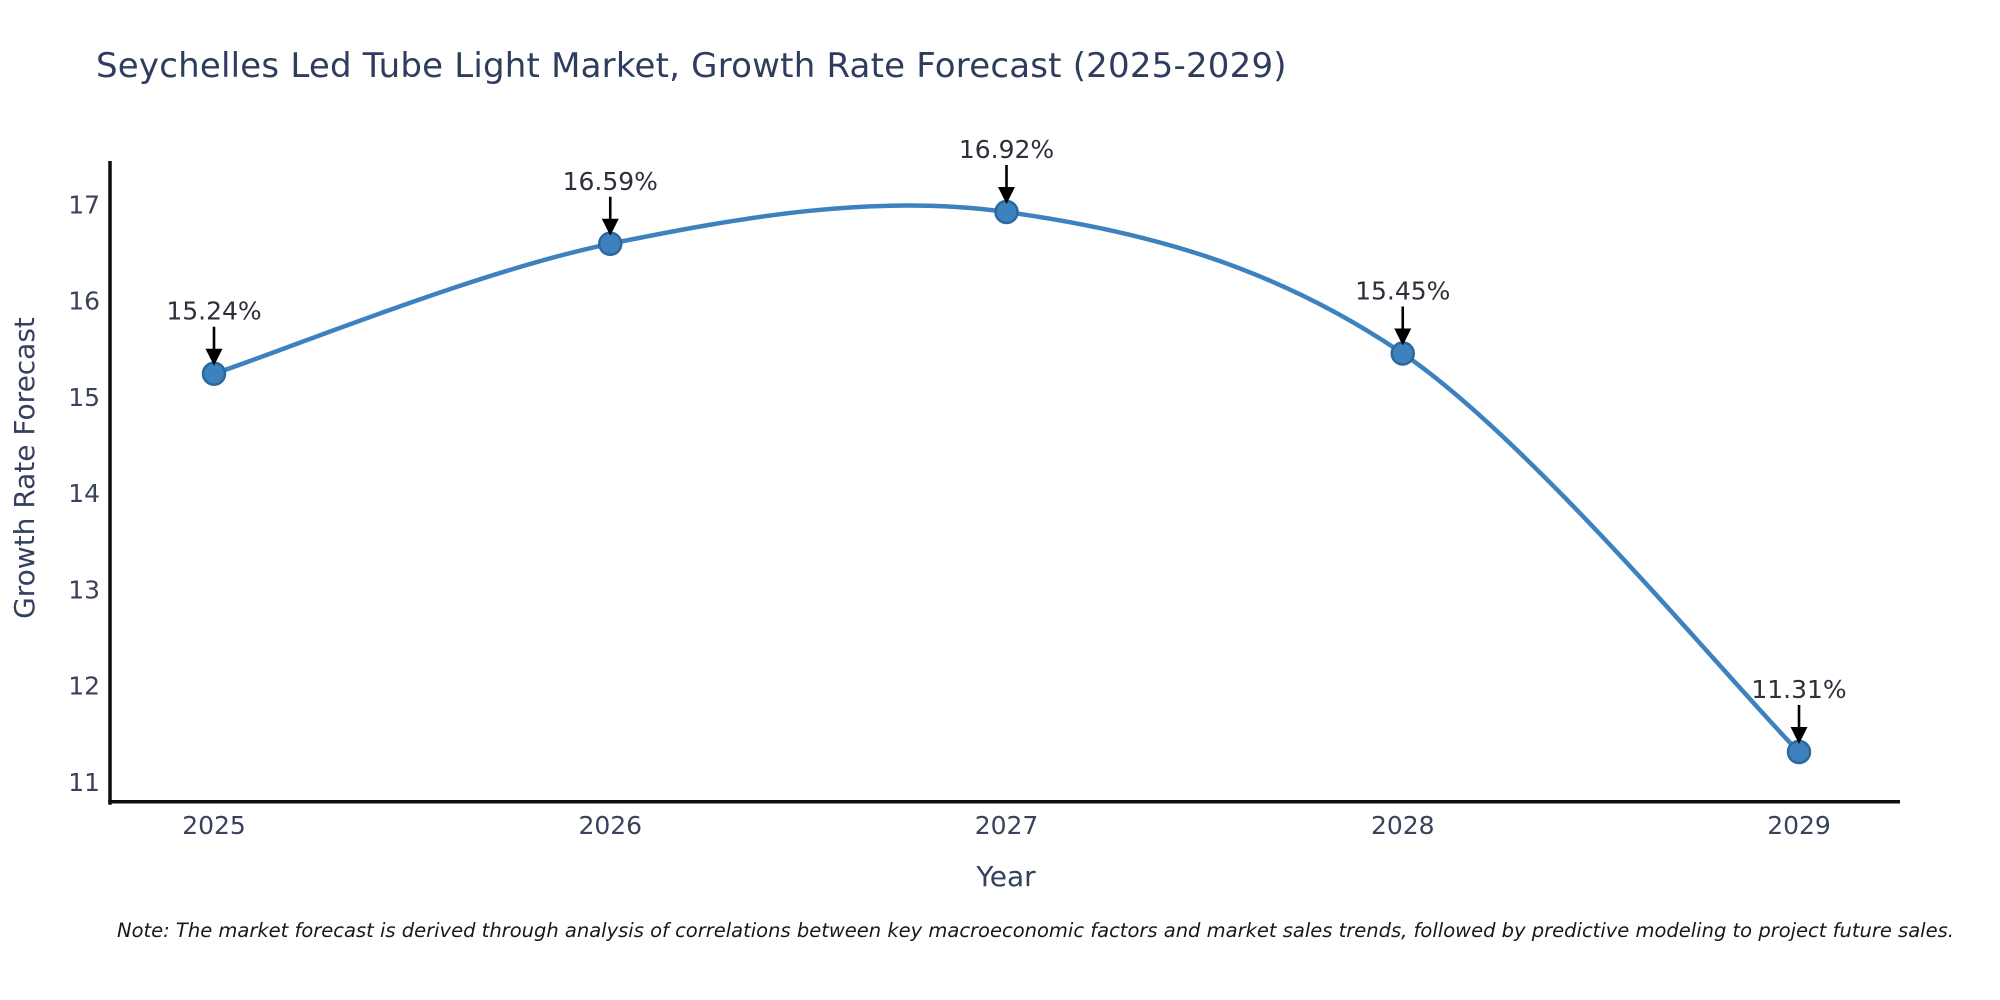 Image resolution: width=2000 pixels, height=1000 pixels. I want to click on y-tick-label: 16, so click(84, 301).